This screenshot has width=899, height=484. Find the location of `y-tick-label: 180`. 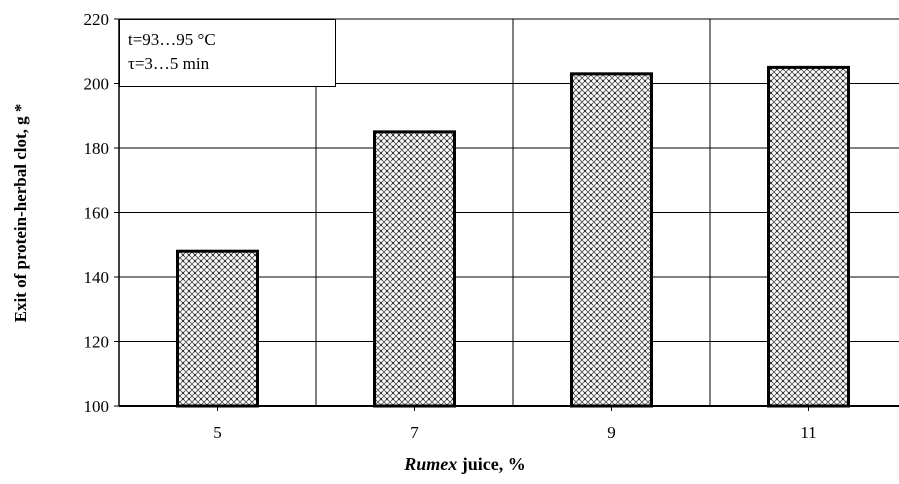

y-tick-label: 180 is located at coordinates (97, 148).